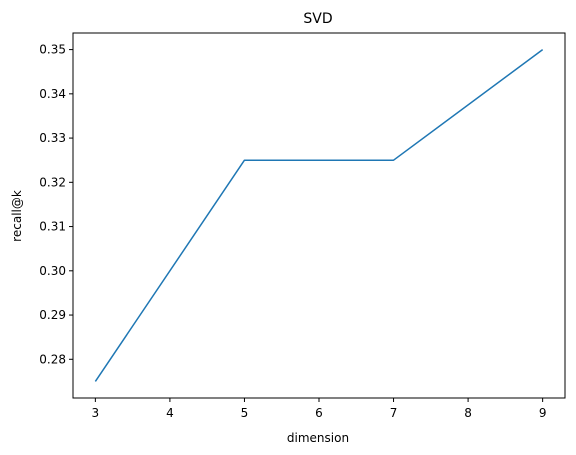 The width and height of the screenshot is (576, 455). What do you see at coordinates (170, 413) in the screenshot?
I see `x-tick-label: 4` at bounding box center [170, 413].